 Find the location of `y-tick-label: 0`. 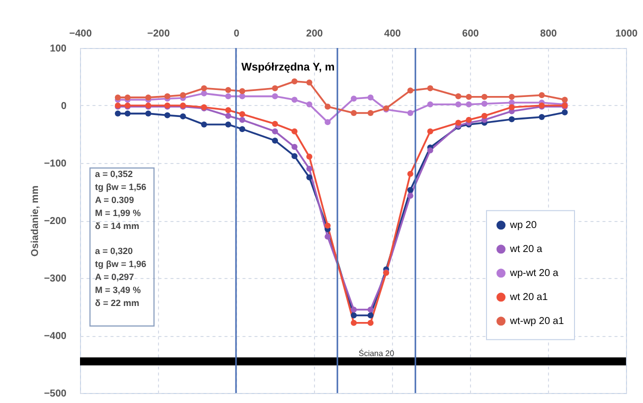

y-tick-label: 0 is located at coordinates (63, 106).